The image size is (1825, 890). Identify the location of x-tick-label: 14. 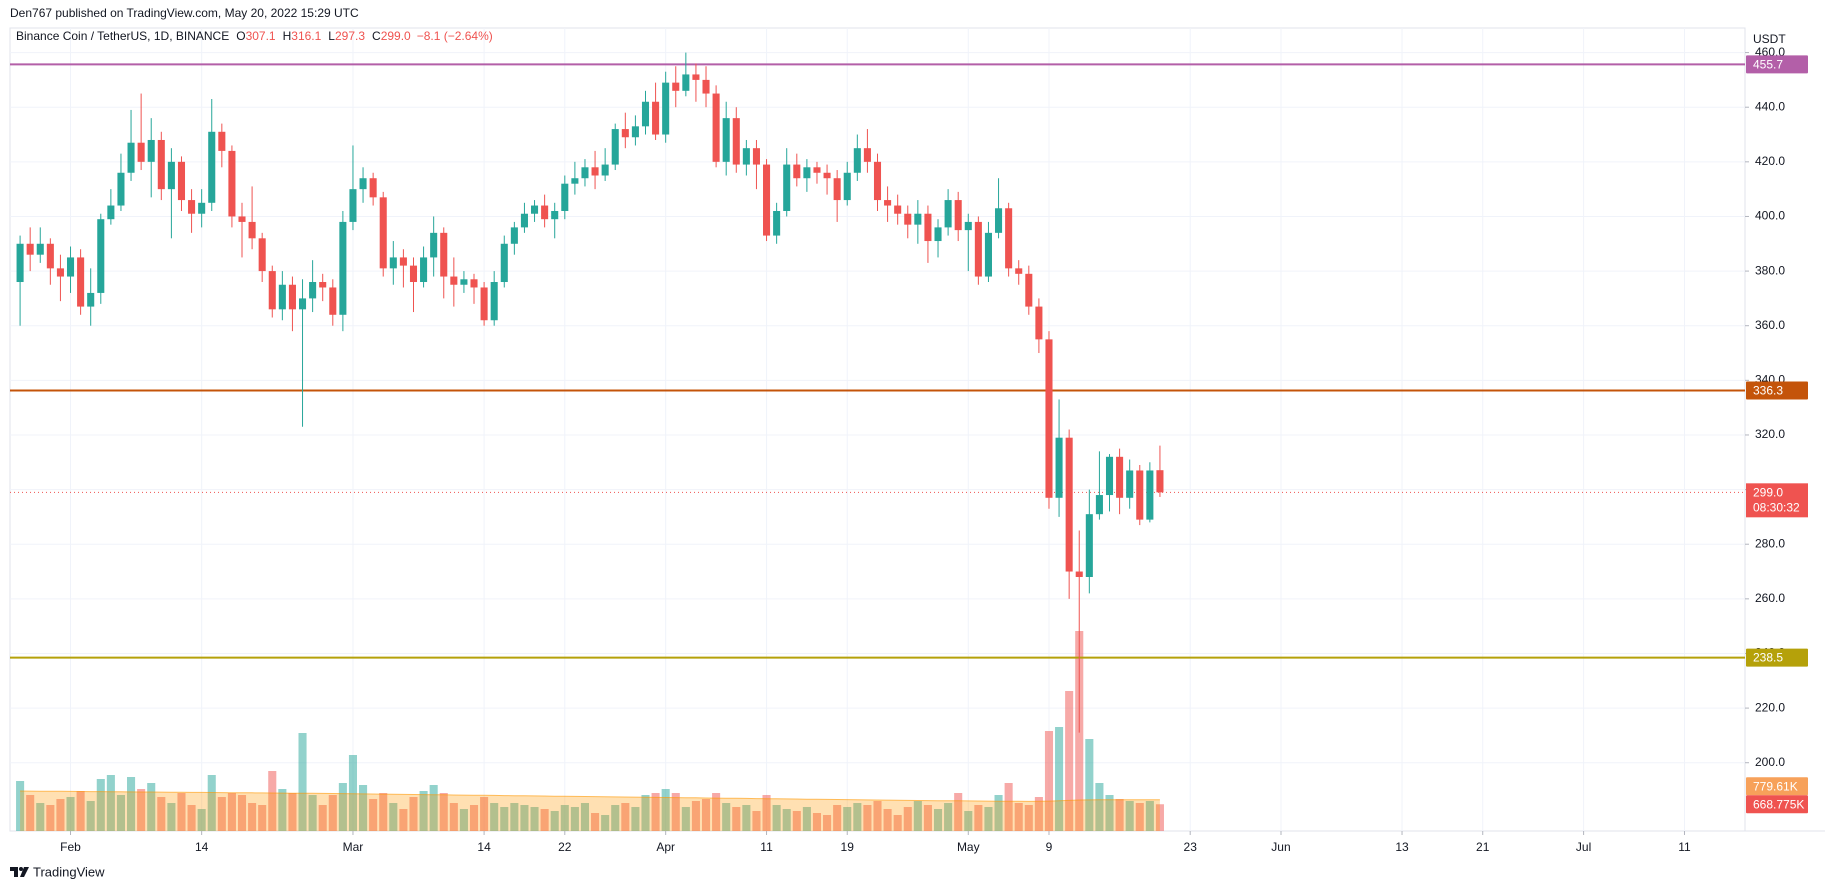
(202, 847).